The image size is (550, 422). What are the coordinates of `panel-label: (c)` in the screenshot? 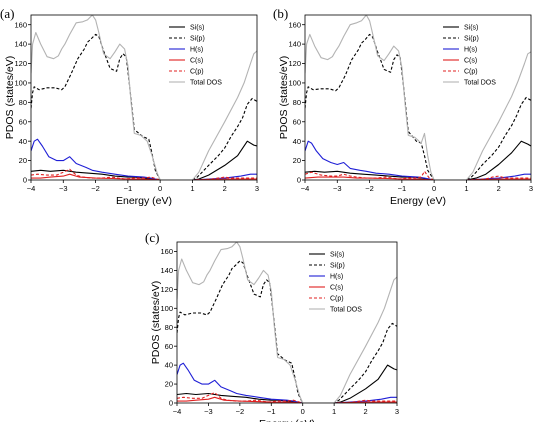 It's located at (152, 237).